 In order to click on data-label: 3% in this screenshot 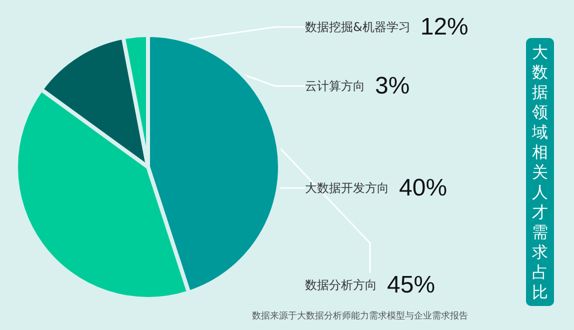, I will do `click(392, 86)`.